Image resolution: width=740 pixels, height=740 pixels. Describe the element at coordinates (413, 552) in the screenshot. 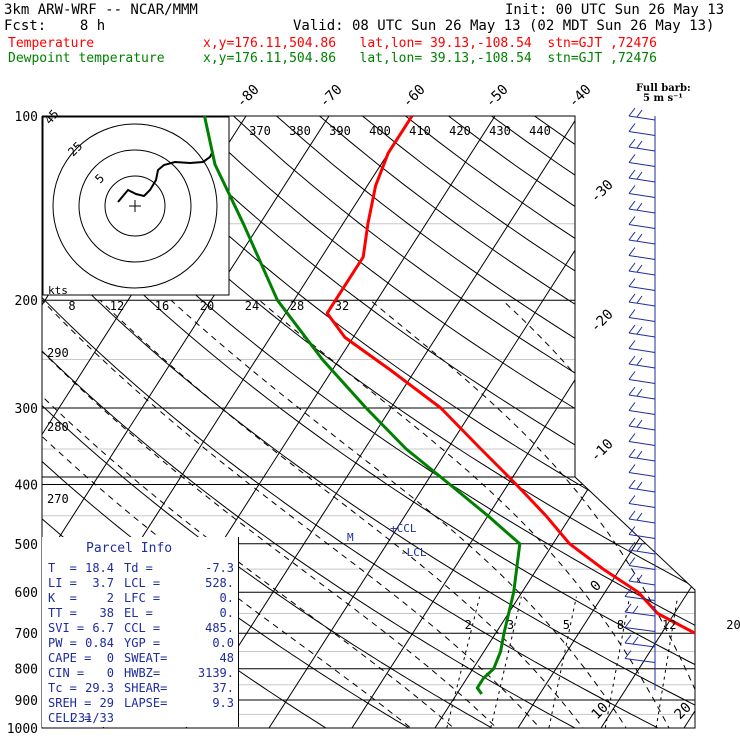

I see `lcl-marker: -LCL` at that location.